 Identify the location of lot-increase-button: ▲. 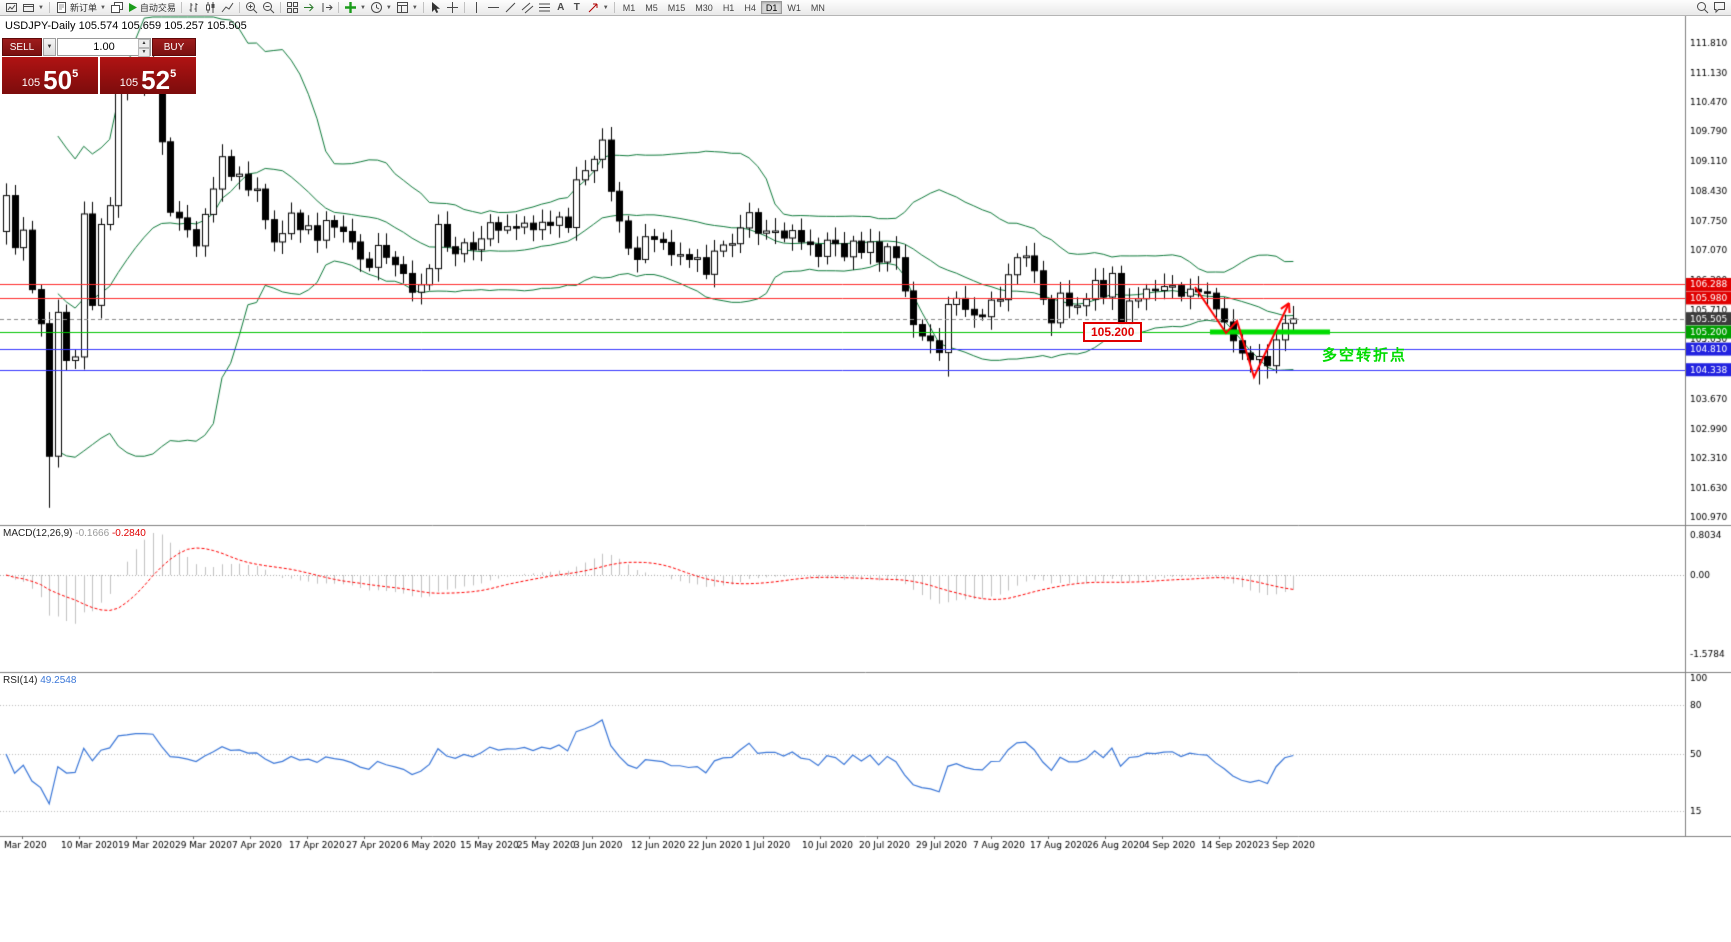
(144, 43).